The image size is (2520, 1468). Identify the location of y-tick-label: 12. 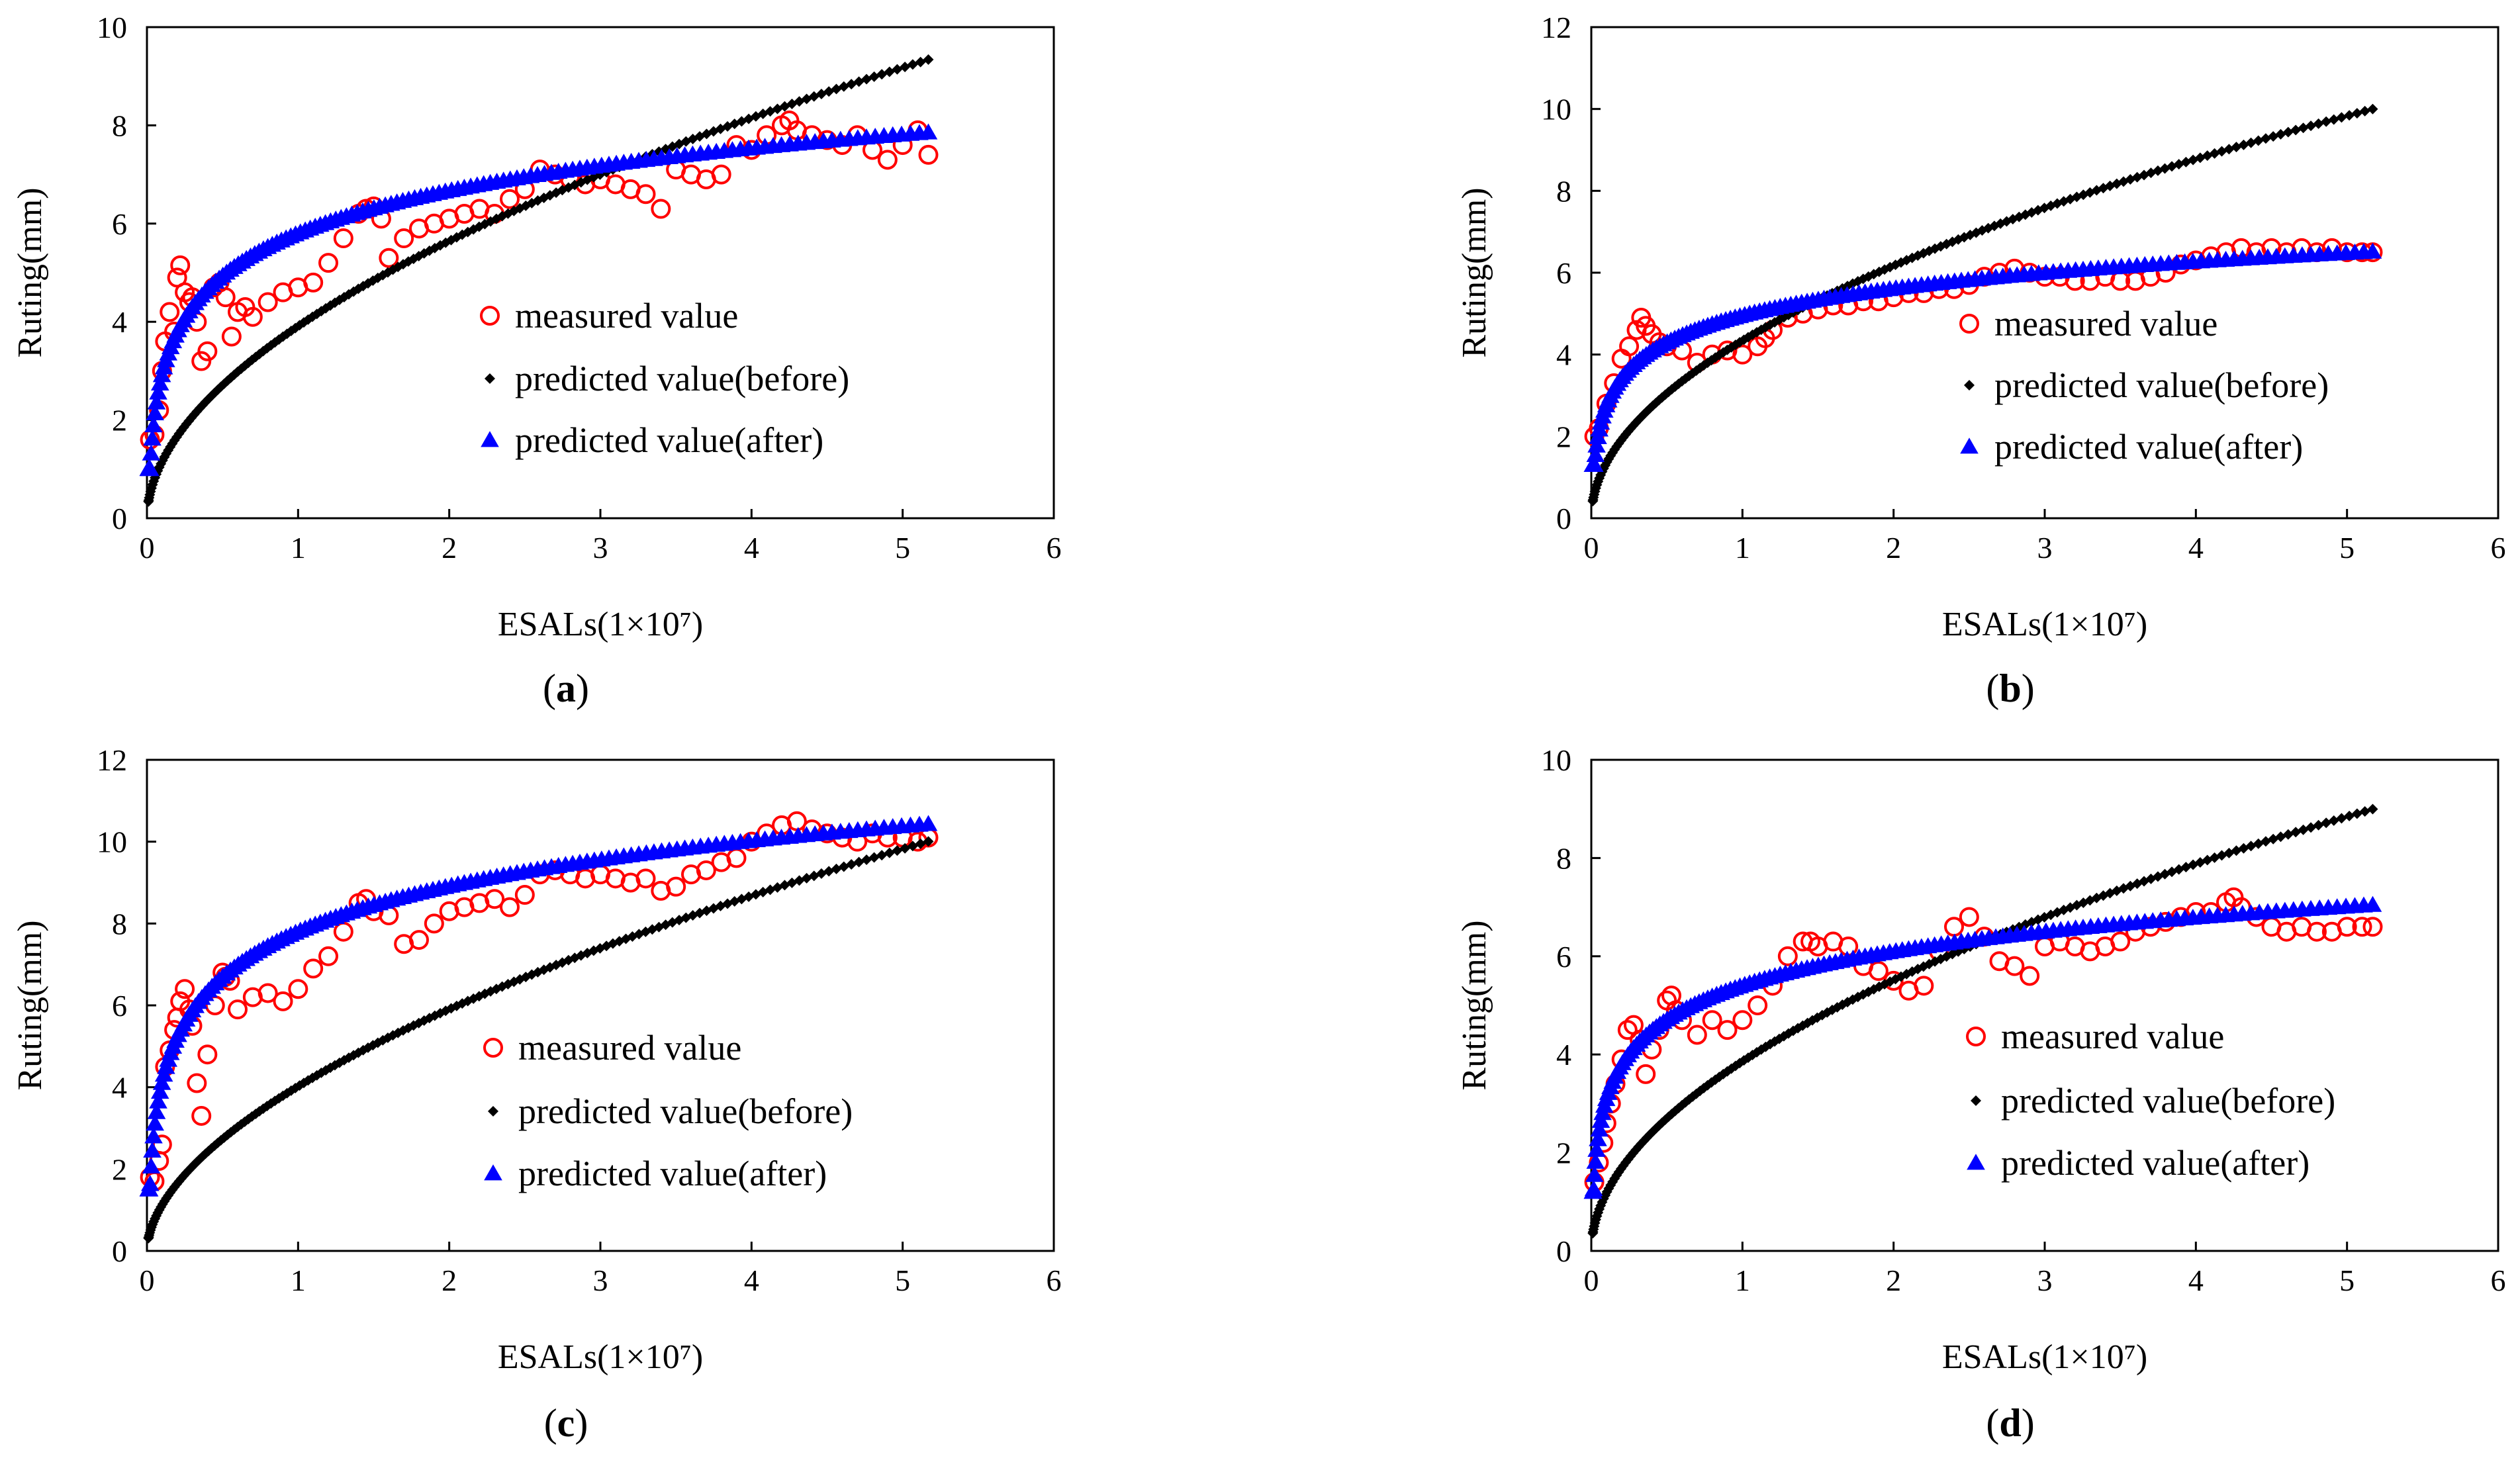
(1556, 27).